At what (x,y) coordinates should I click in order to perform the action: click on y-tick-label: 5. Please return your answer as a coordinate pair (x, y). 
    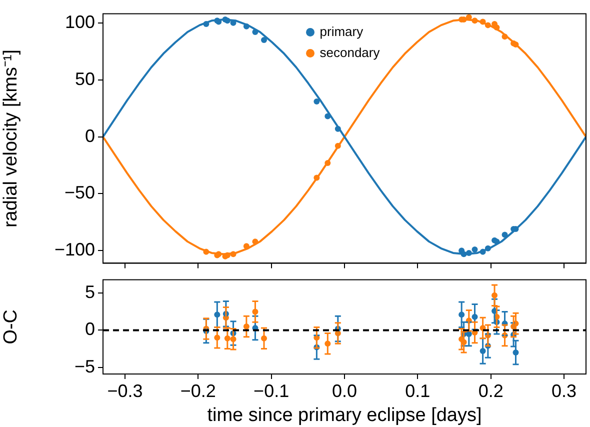
    Looking at the image, I should click on (89, 292).